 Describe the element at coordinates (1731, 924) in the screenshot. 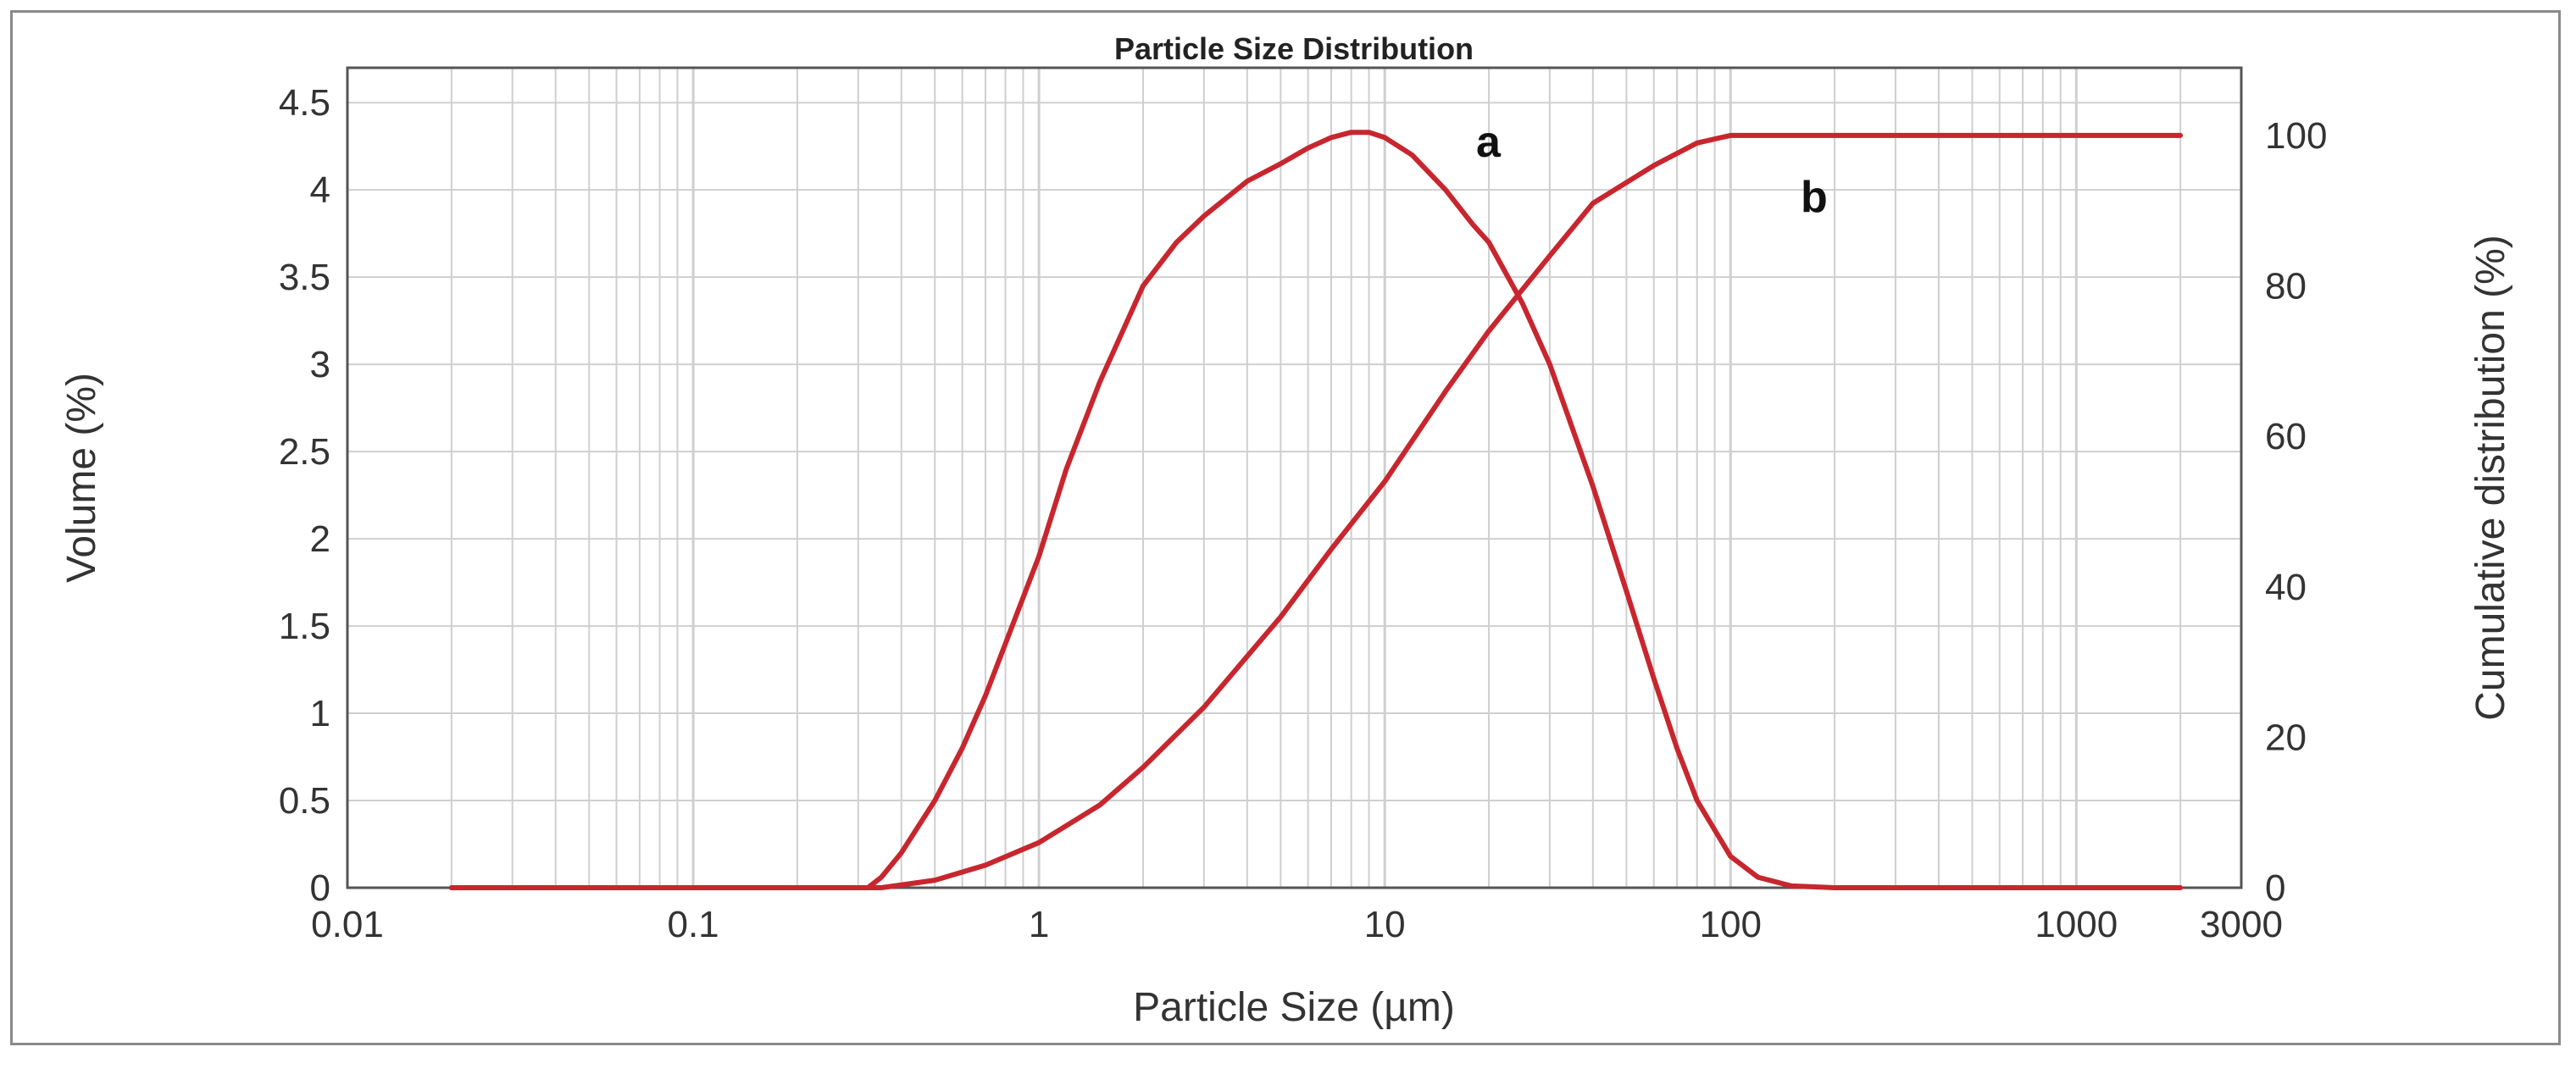

I see `x-tick-label: 100` at that location.